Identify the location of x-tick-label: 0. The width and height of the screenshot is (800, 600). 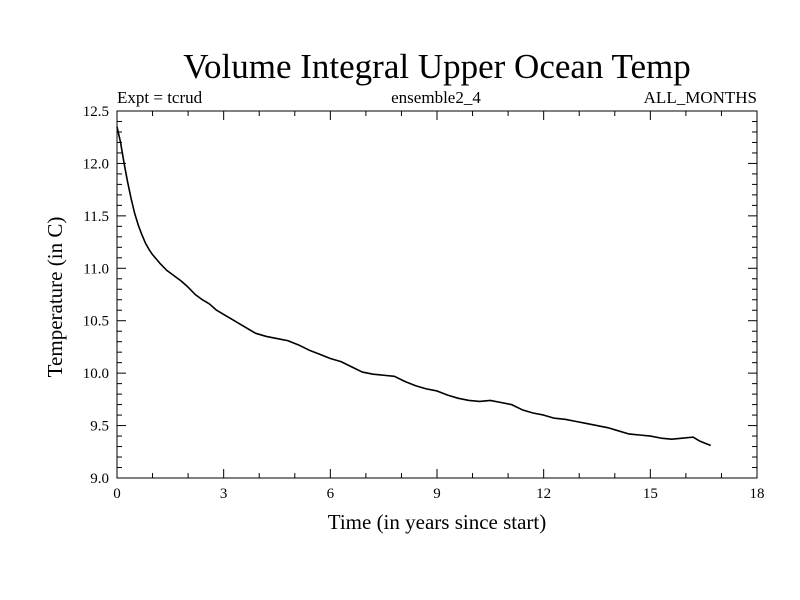
(117, 494).